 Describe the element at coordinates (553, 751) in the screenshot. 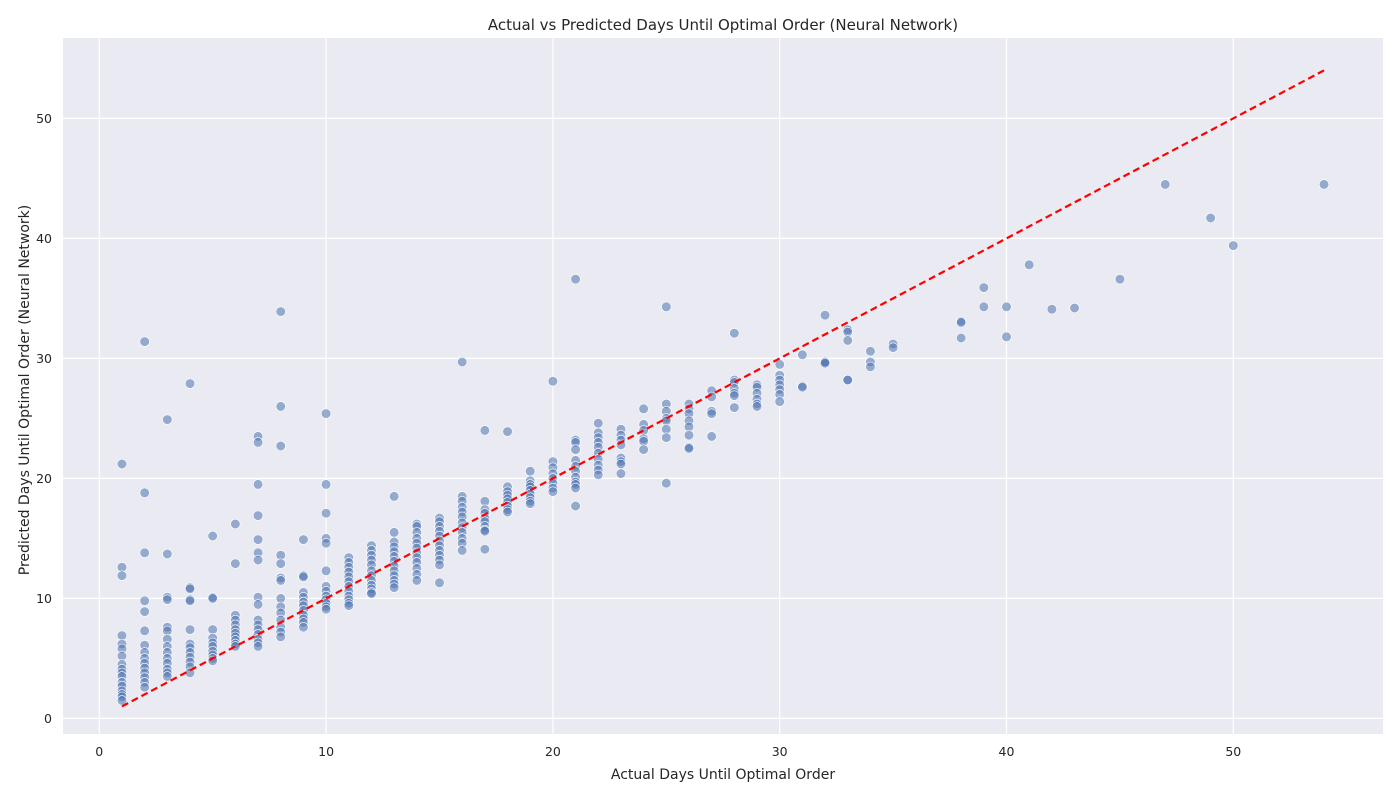

I see `x-tick-label: 20` at that location.